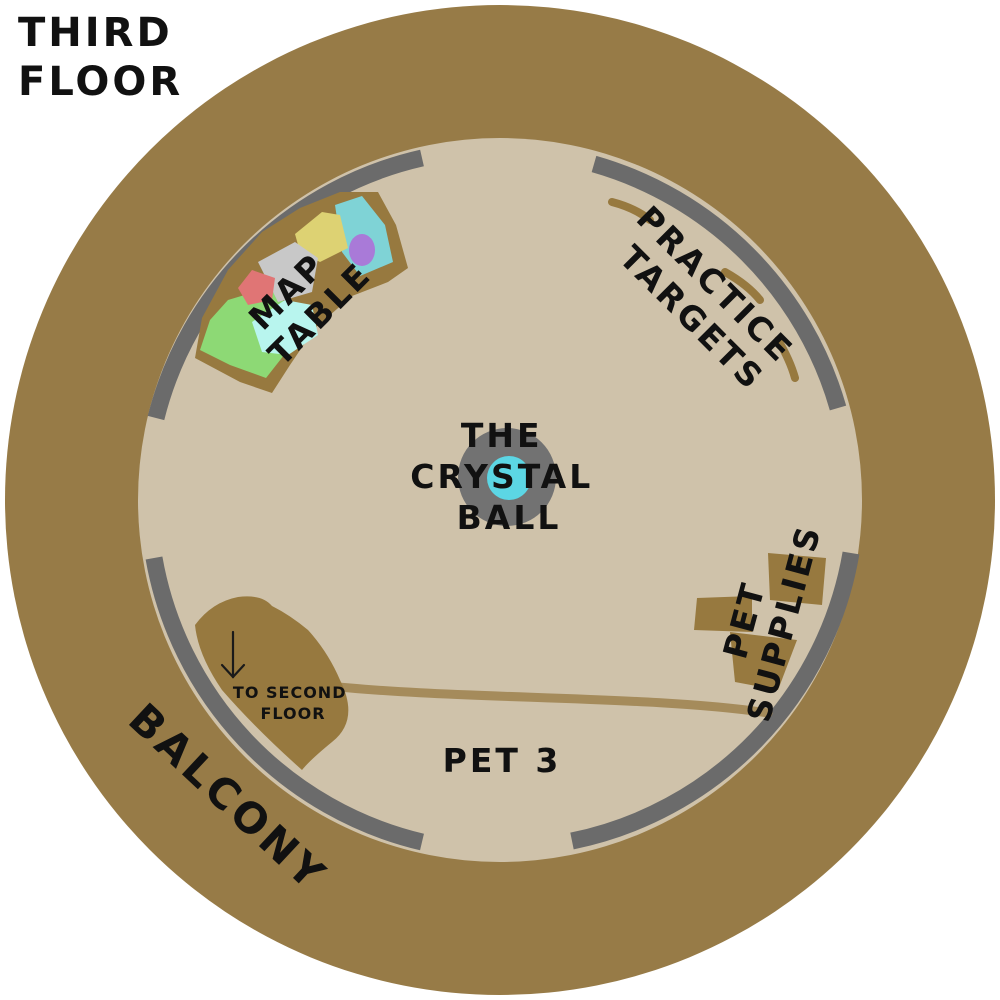 The width and height of the screenshot is (1000, 1000). I want to click on stairs-label-line: FLOOR, so click(292, 713).